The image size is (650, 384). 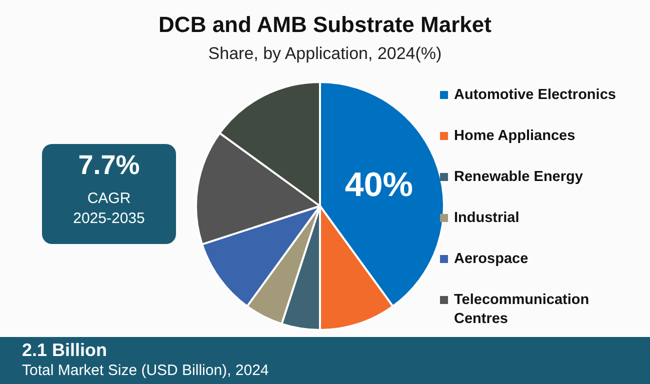 I want to click on text: 2025-2035, so click(x=109, y=218).